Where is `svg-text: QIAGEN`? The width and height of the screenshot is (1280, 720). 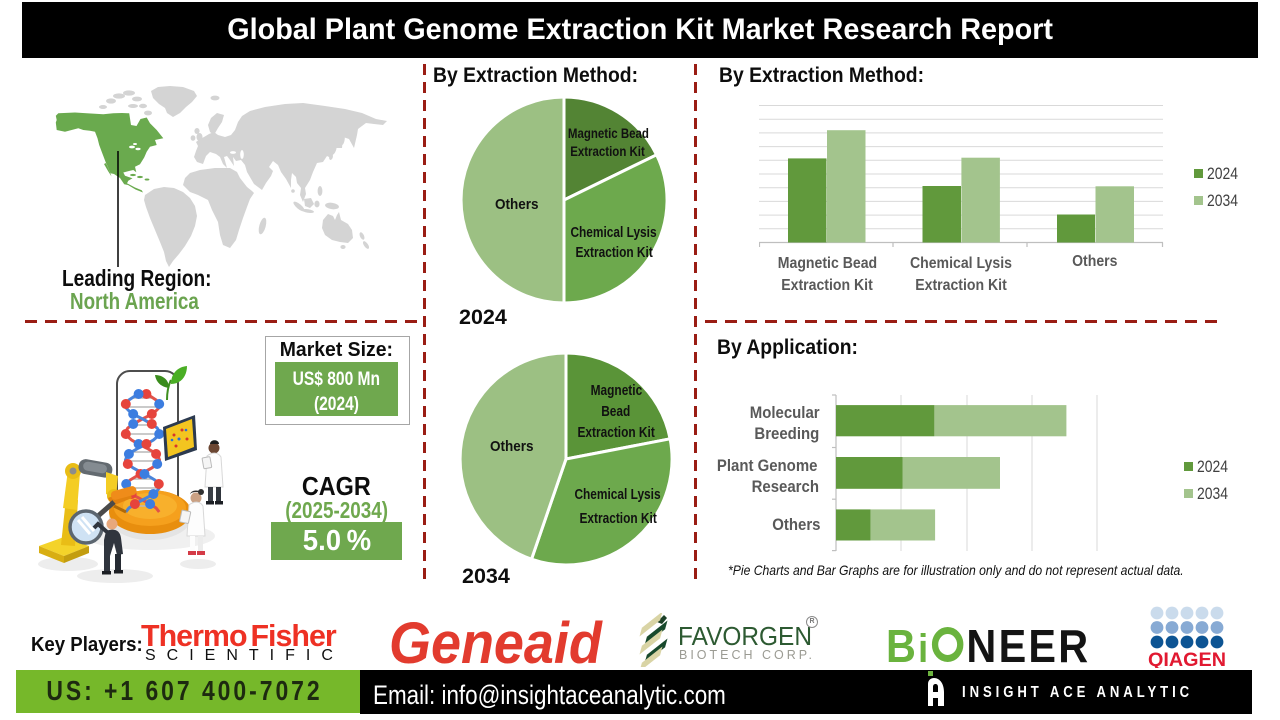 svg-text: QIAGEN is located at coordinates (1187, 659).